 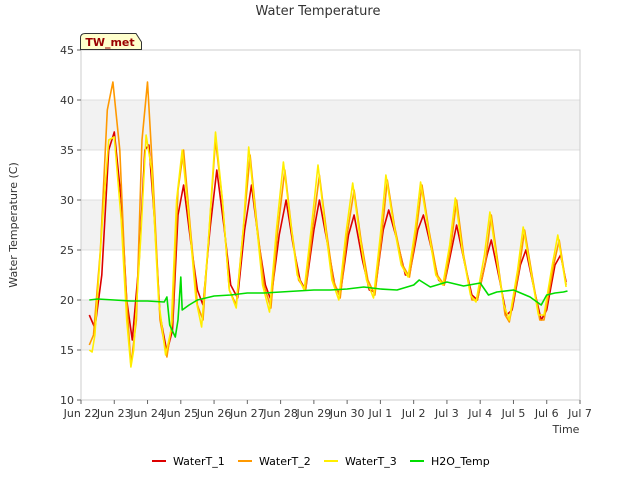 What do you see at coordinates (314, 413) in the screenshot?
I see `x-tick-label: Jun 29` at bounding box center [314, 413].